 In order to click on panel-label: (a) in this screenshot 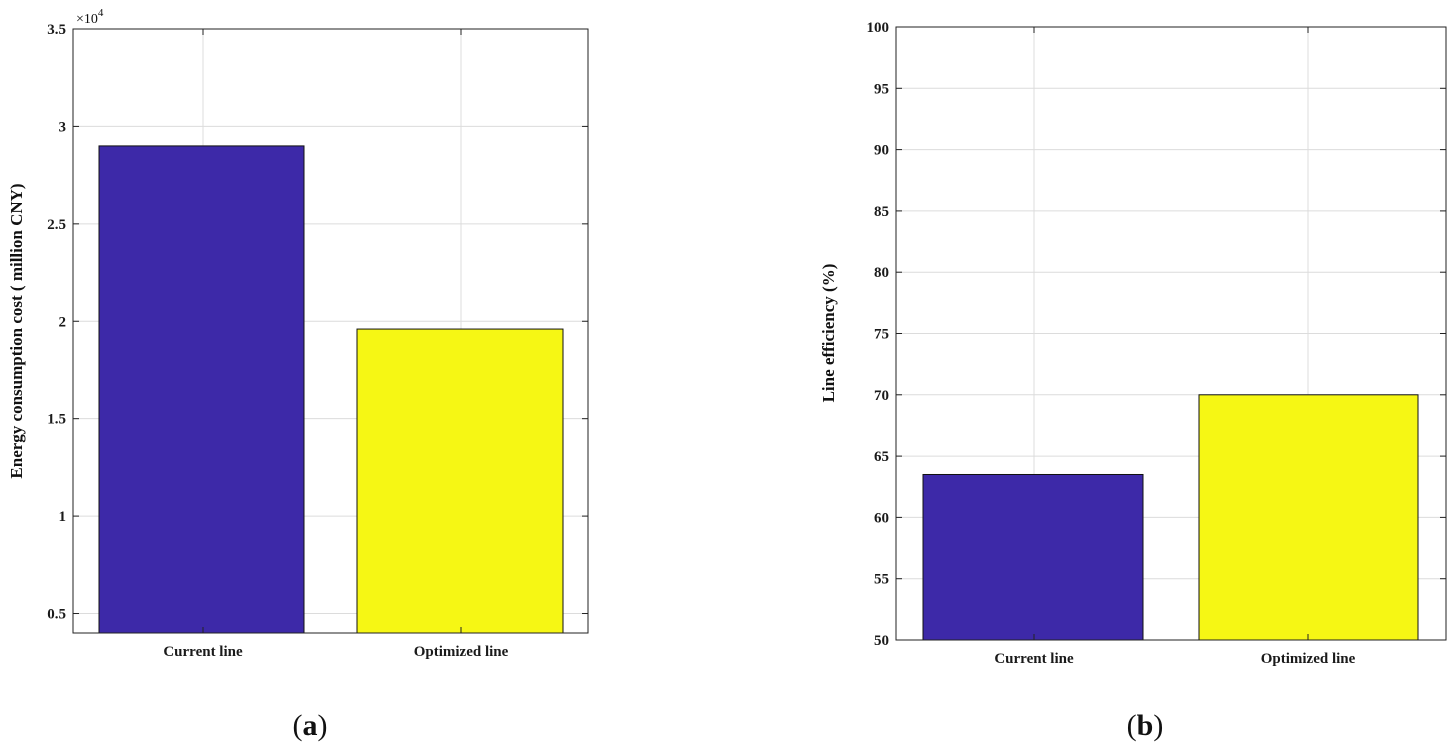, I will do `click(310, 725)`.